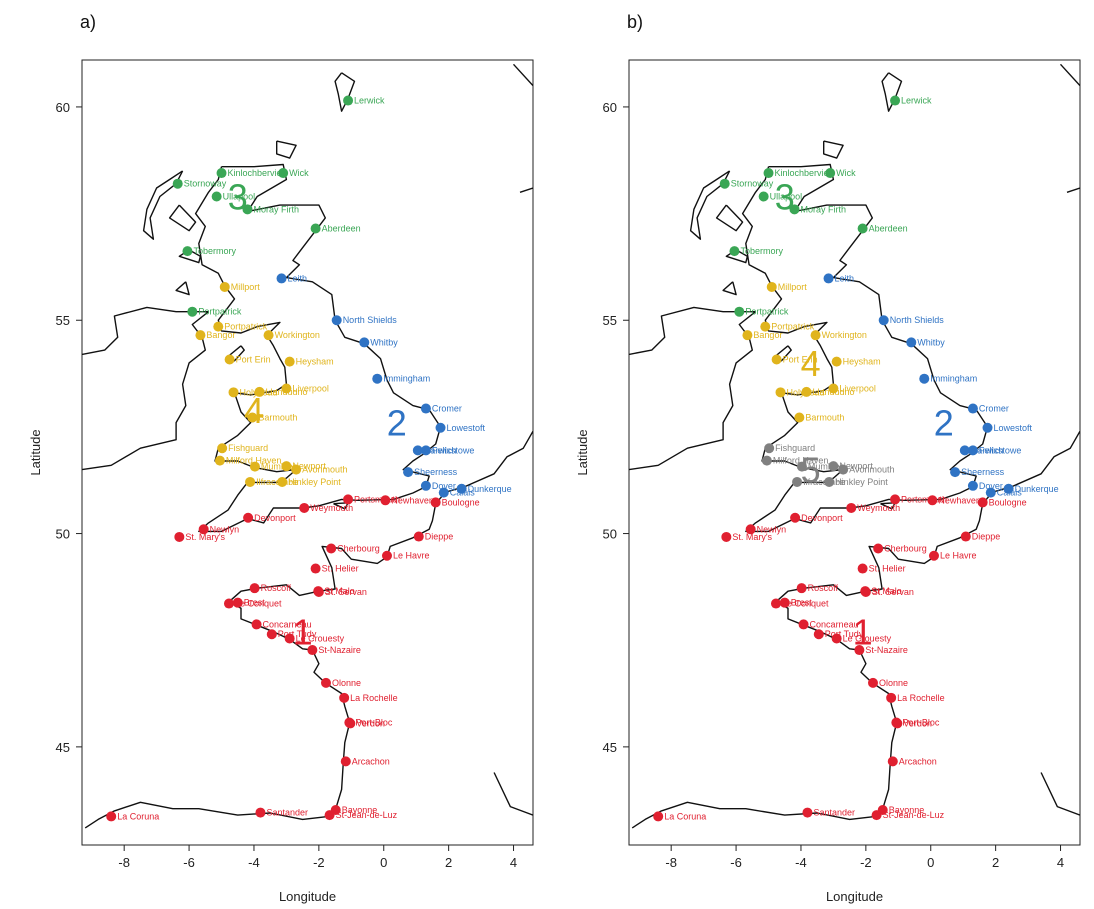 Image resolution: width=1094 pixels, height=909 pixels. I want to click on port-label: Avonmouth, so click(871, 470).